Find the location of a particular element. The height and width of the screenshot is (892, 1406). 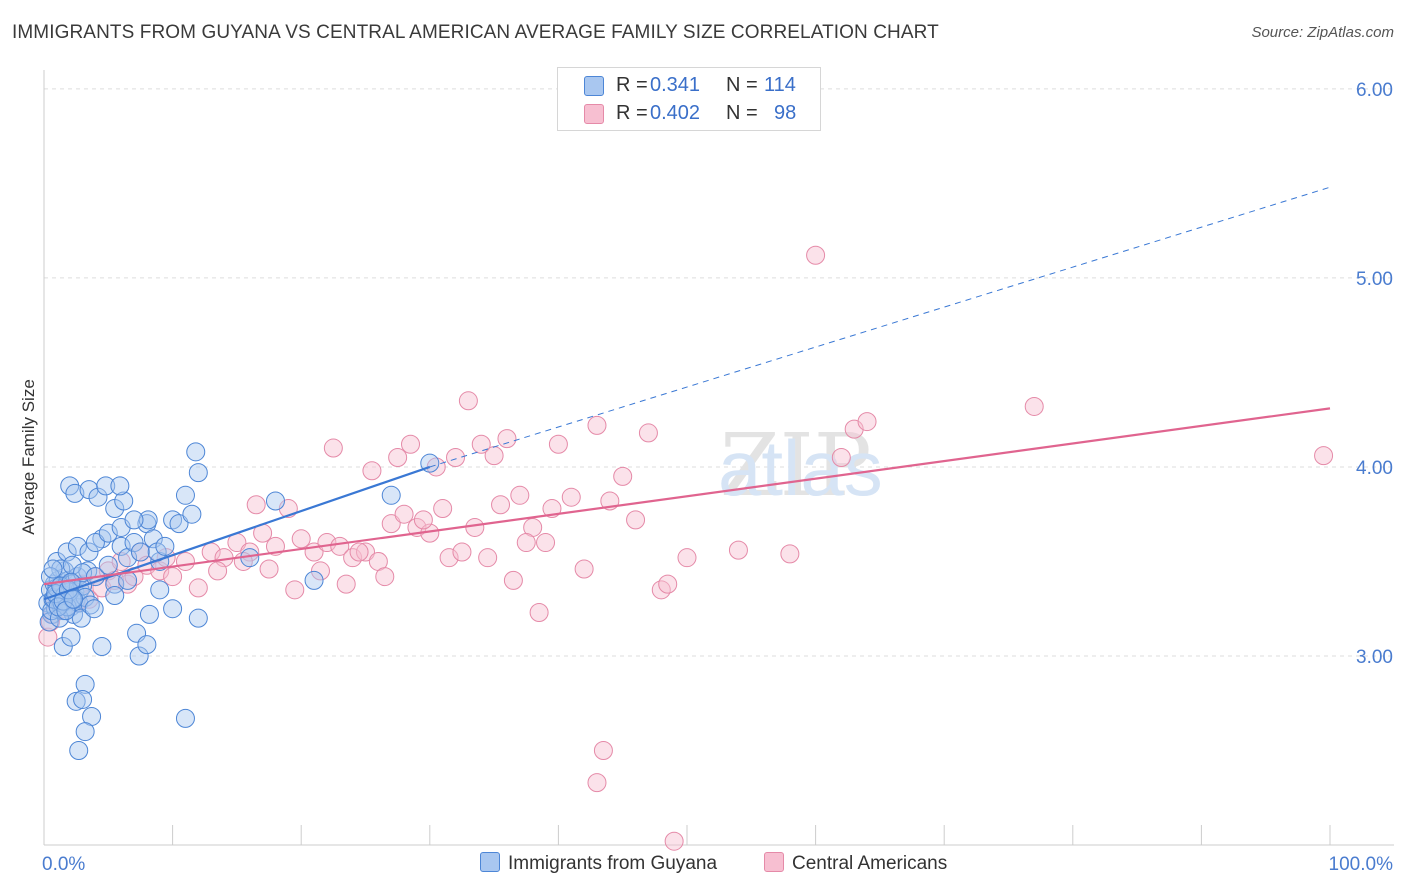

legend-r-value: 0.341 is located at coordinates (675, 85).